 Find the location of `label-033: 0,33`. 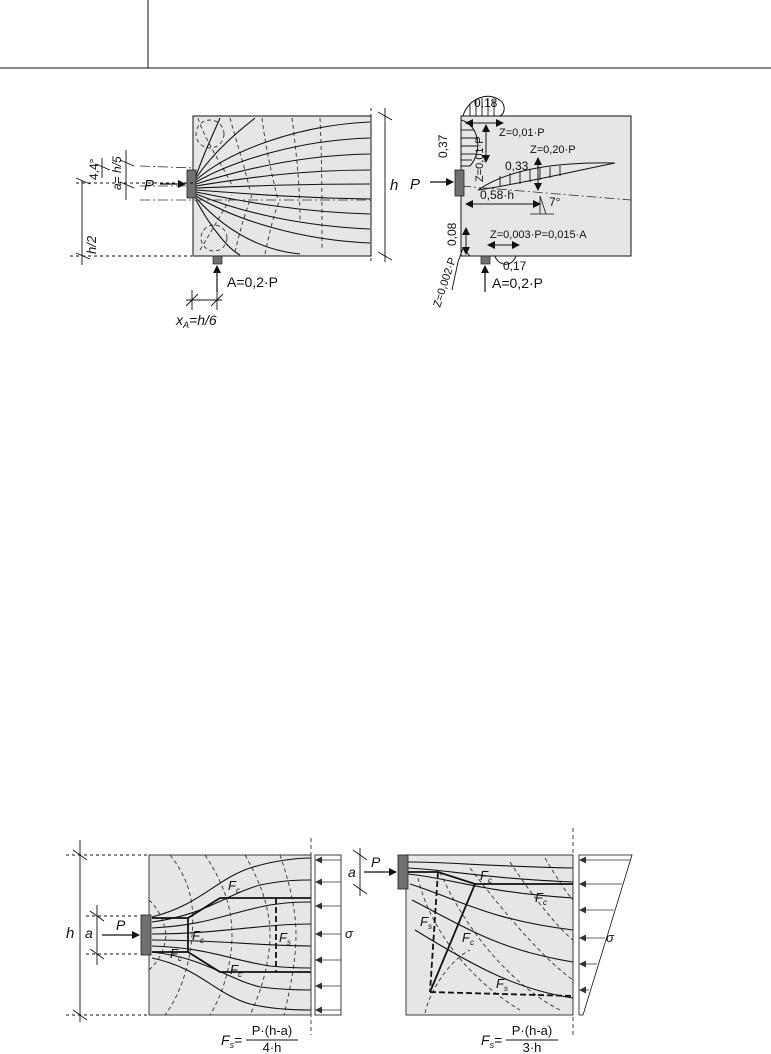

label-033: 0,33 is located at coordinates (517, 166).